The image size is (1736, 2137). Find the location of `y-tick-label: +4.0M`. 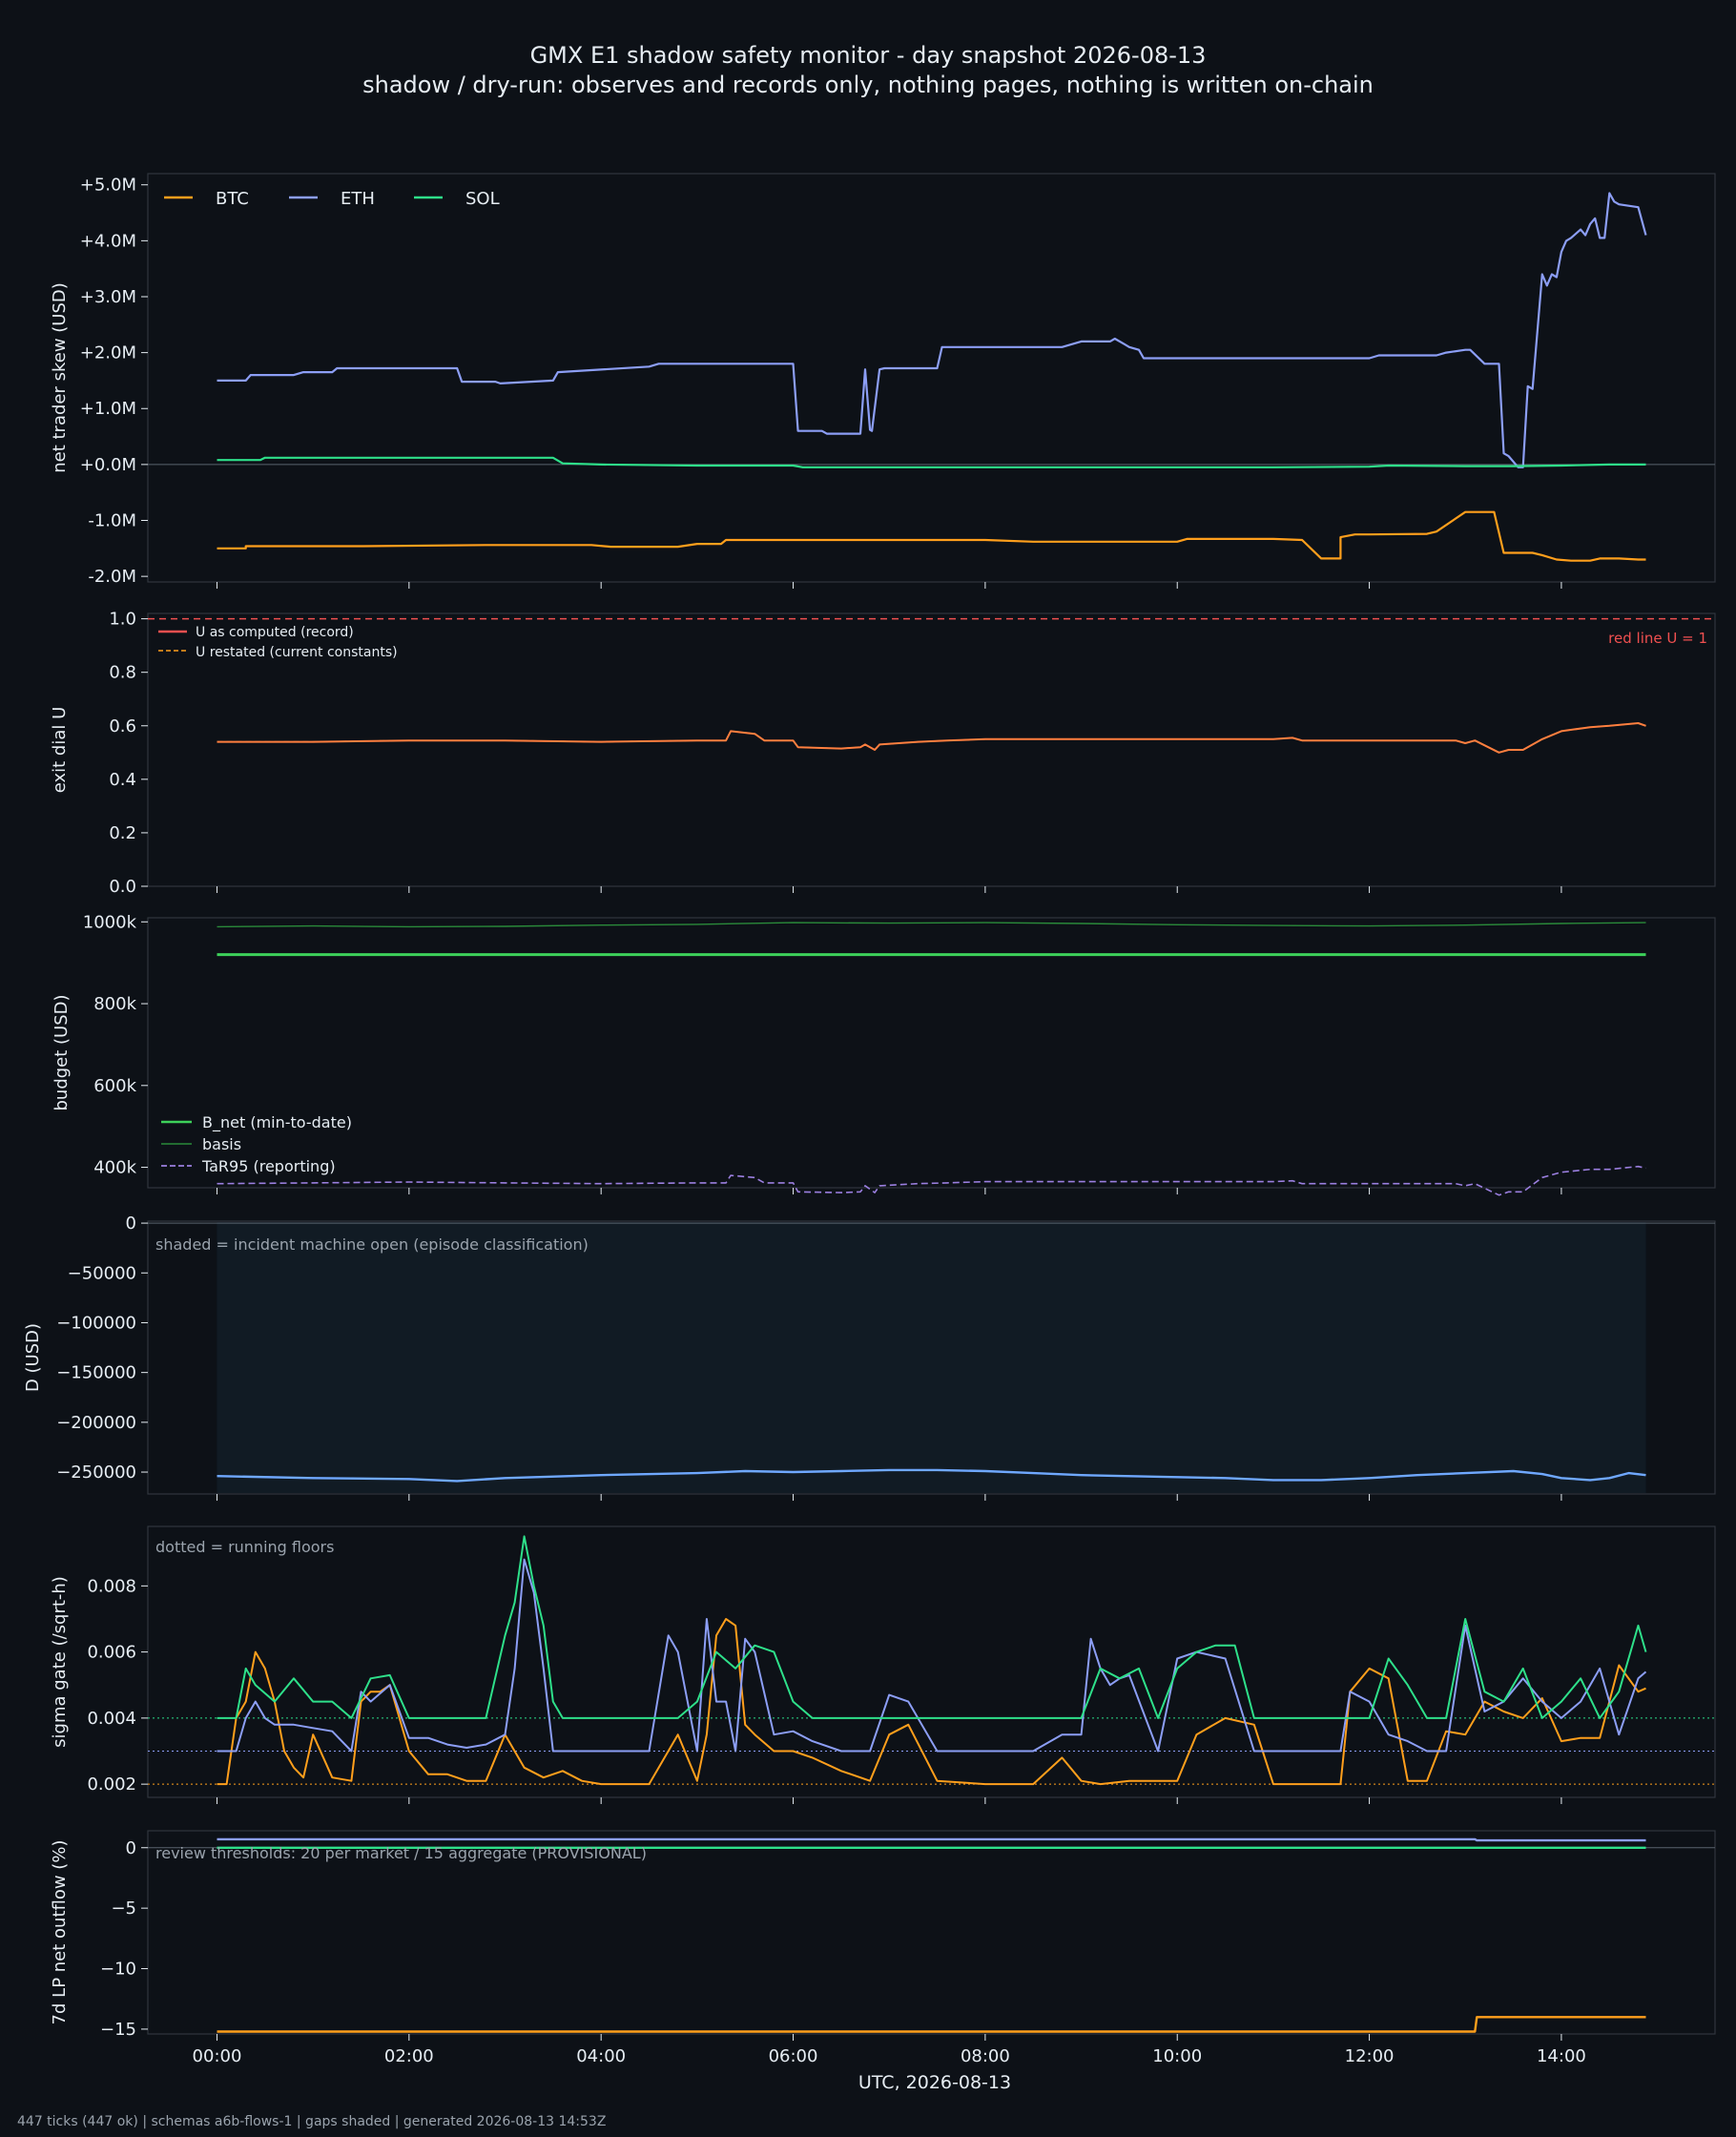

y-tick-label: +4.0M is located at coordinates (108, 241).